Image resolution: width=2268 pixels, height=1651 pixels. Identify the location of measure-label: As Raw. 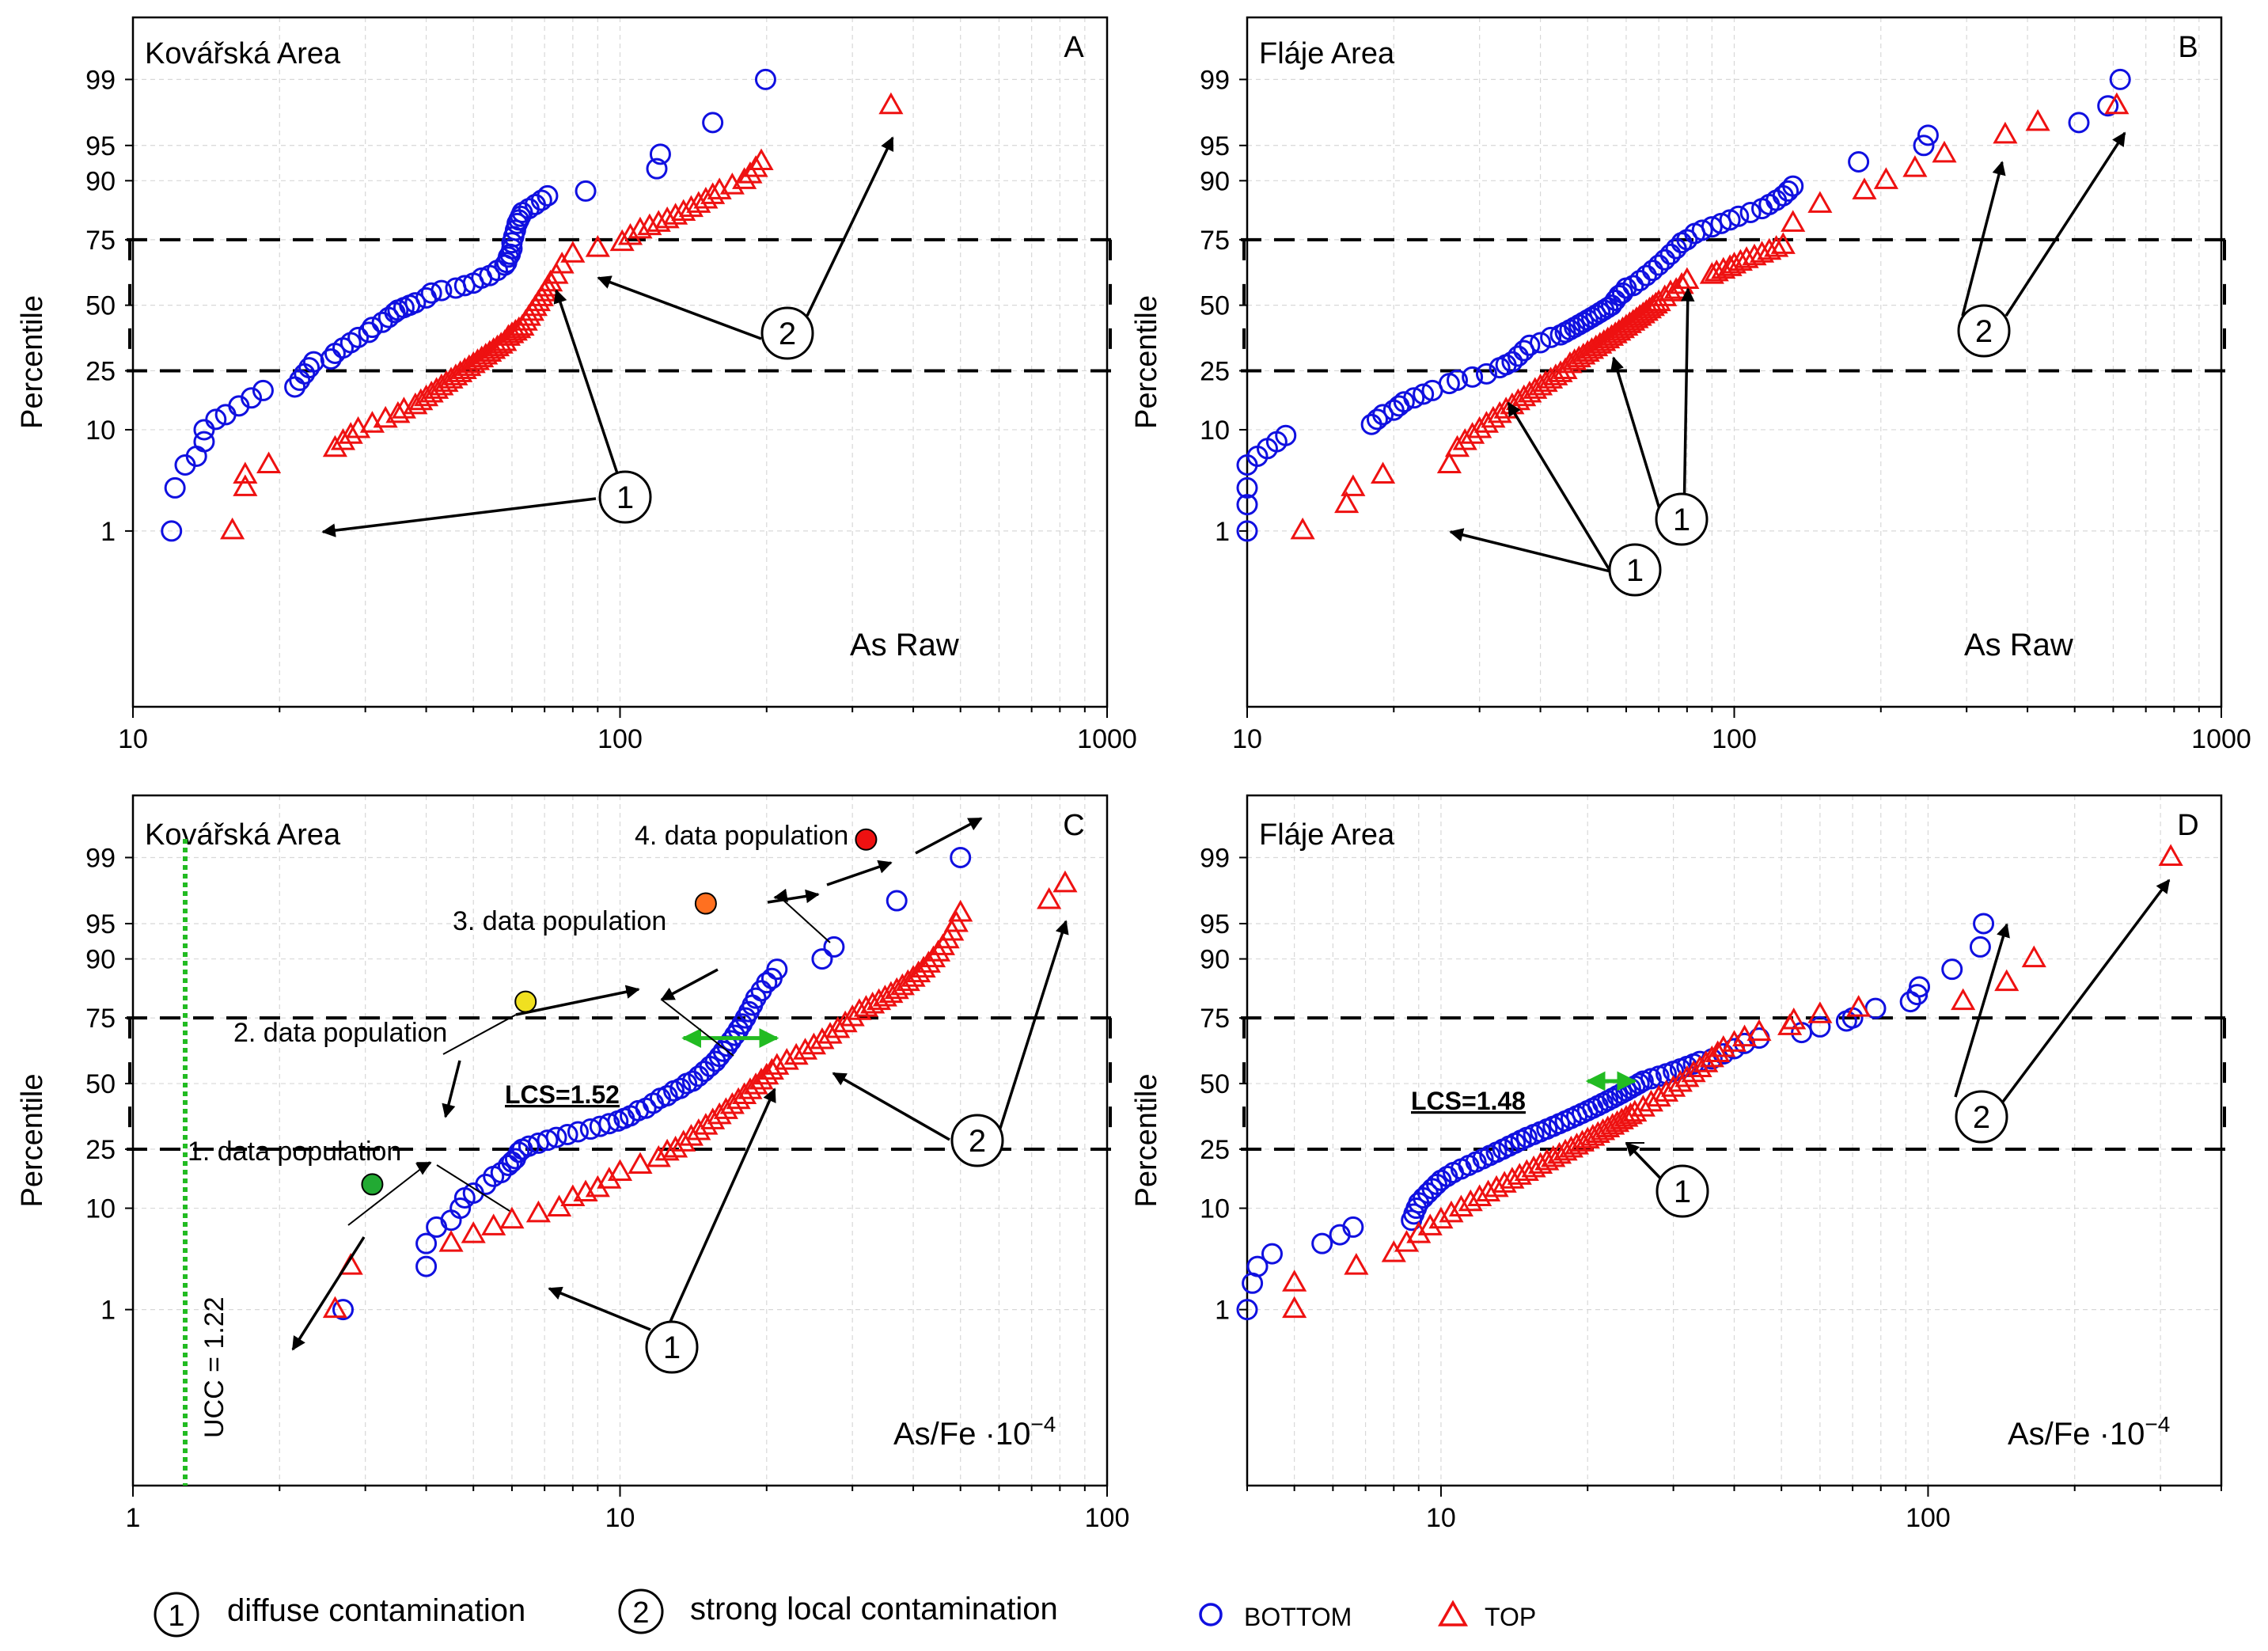
(904, 645).